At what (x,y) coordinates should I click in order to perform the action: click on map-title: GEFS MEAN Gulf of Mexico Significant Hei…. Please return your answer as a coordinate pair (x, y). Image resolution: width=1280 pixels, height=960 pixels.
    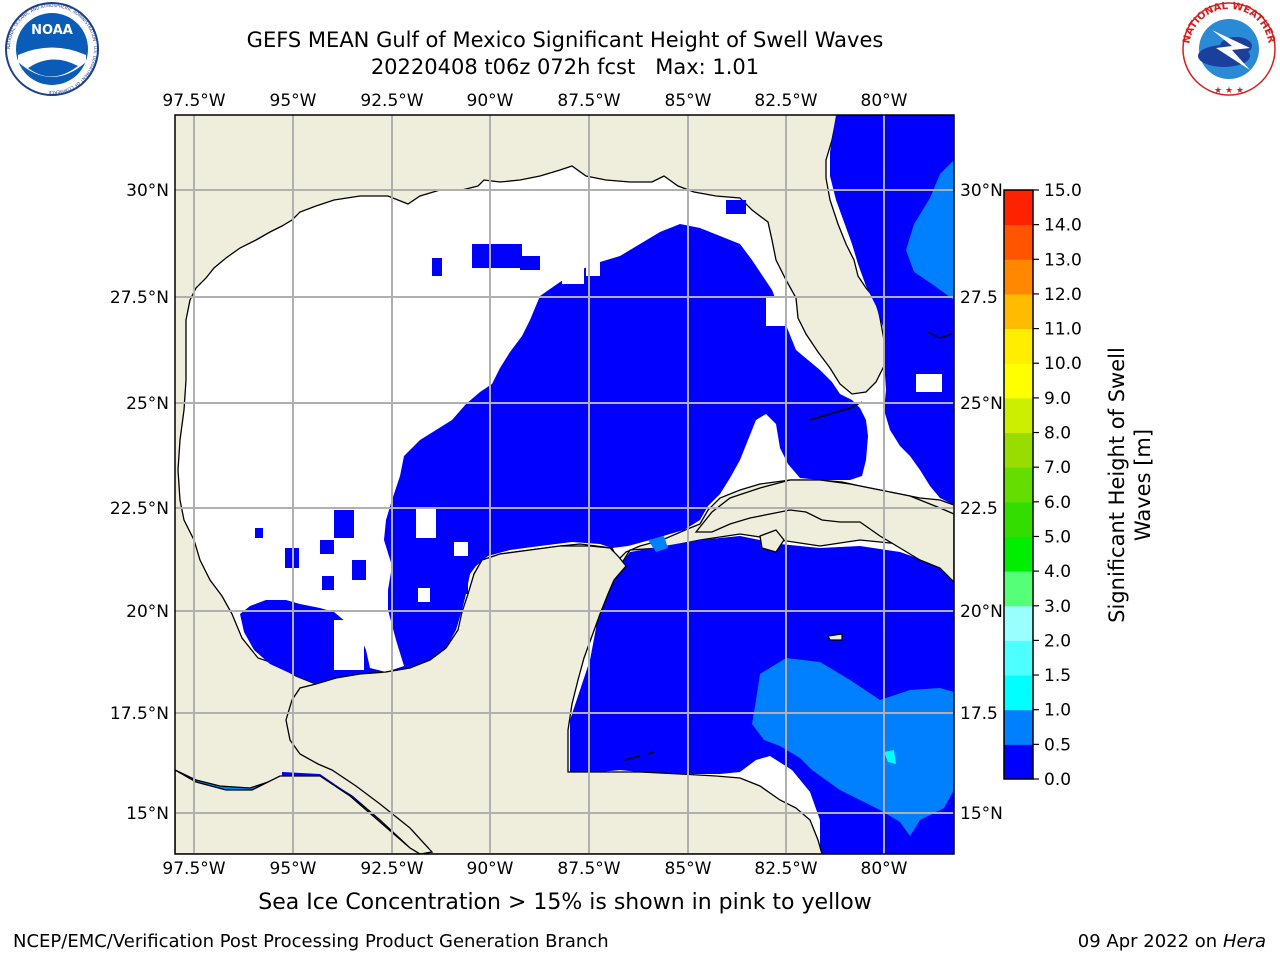
    Looking at the image, I should click on (565, 40).